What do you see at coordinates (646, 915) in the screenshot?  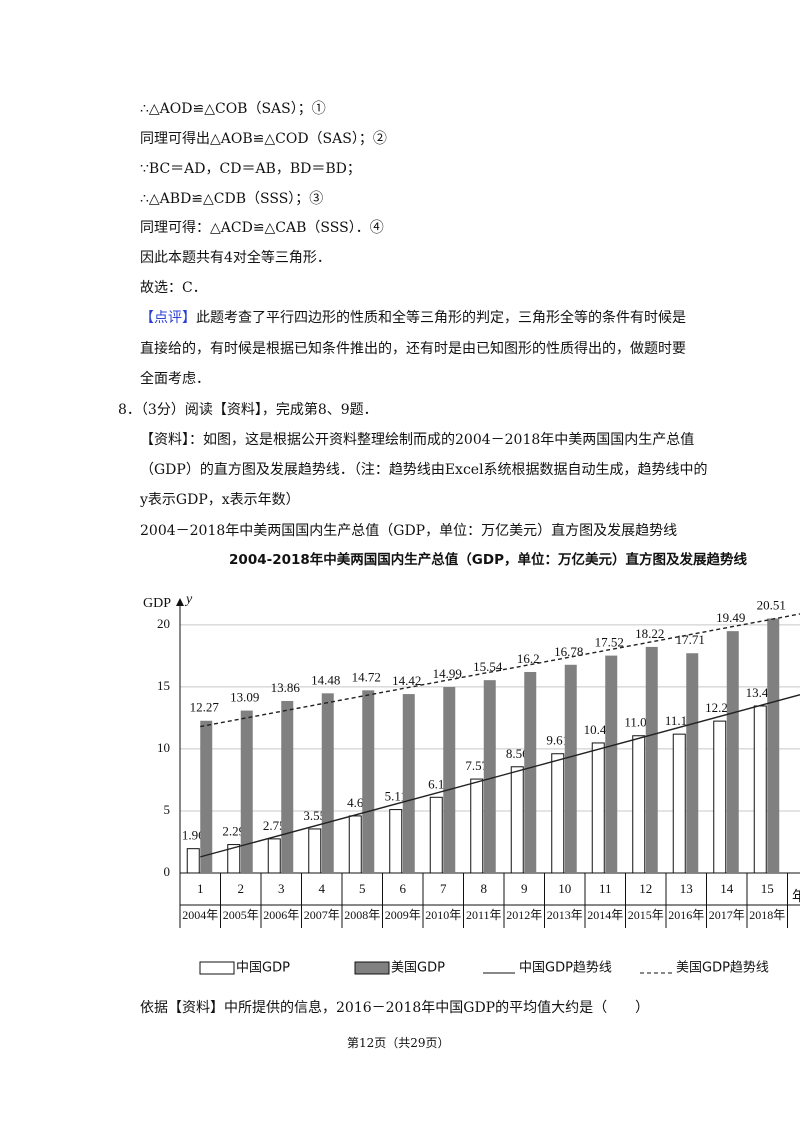 I see `year-label: 2015年` at bounding box center [646, 915].